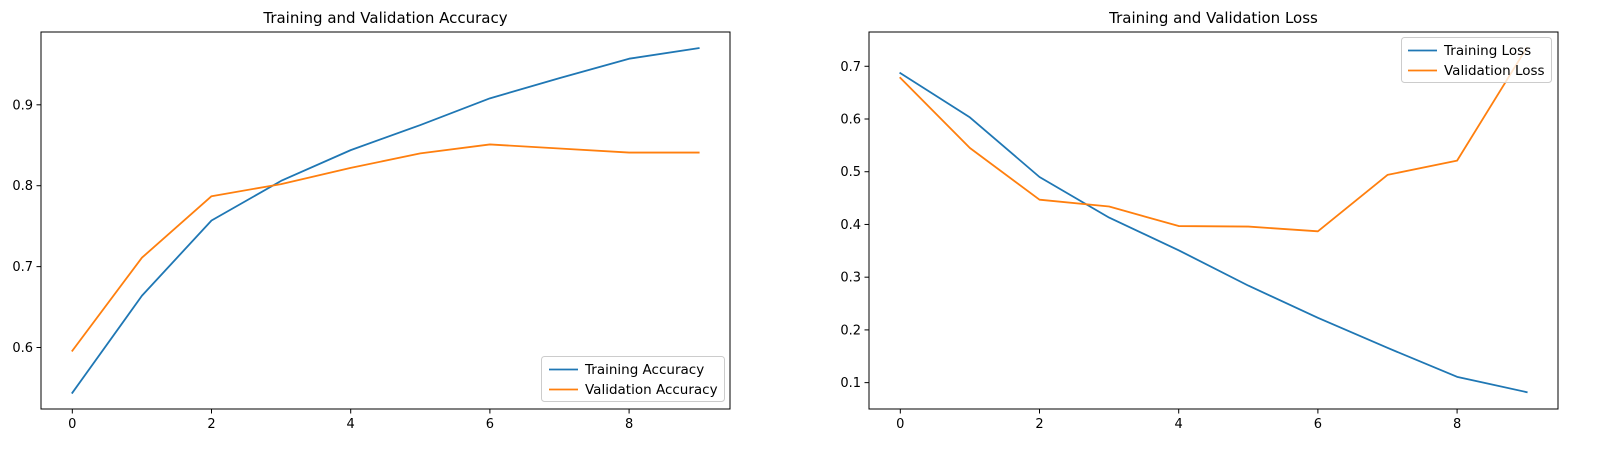  Describe the element at coordinates (644, 370) in the screenshot. I see `accuracy-legend-label-training: Training Accuracy` at that location.